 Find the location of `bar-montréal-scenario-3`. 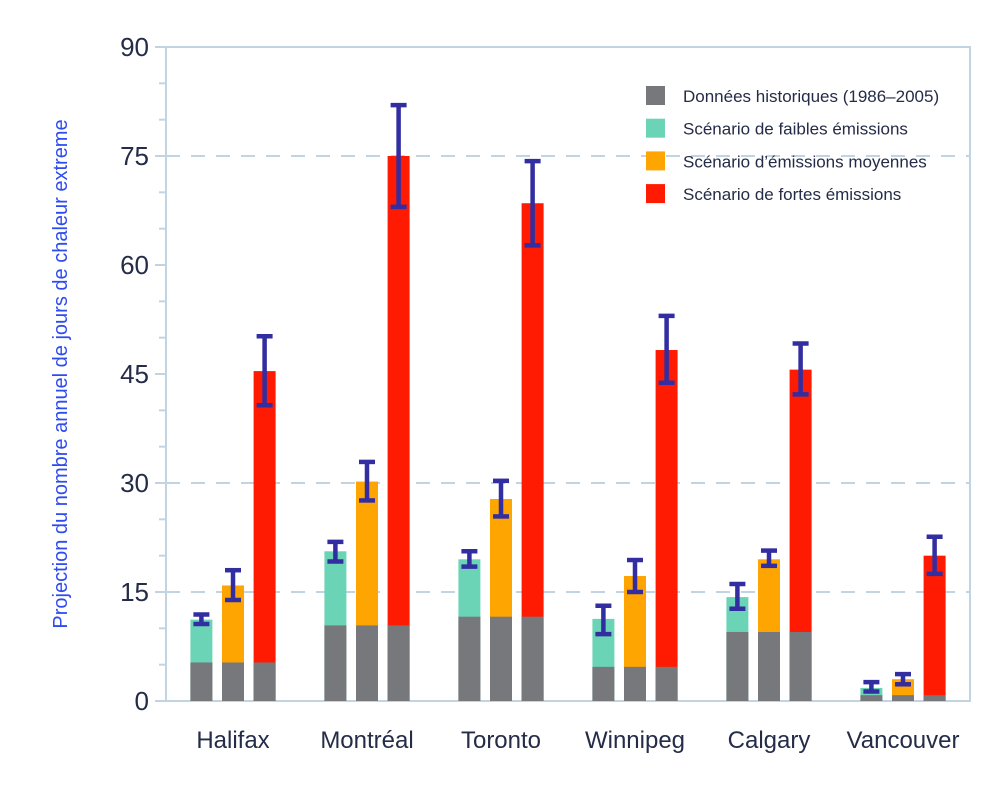

bar-montréal-scenario-3 is located at coordinates (398, 428).